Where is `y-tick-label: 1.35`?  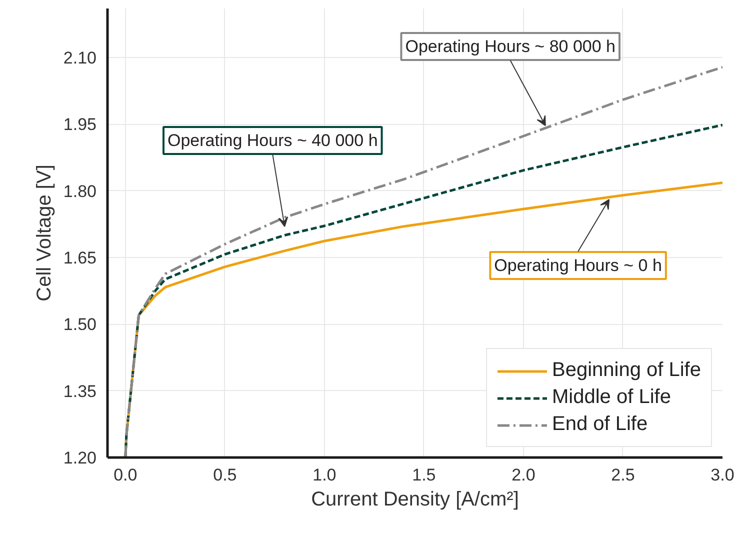 y-tick-label: 1.35 is located at coordinates (80, 391).